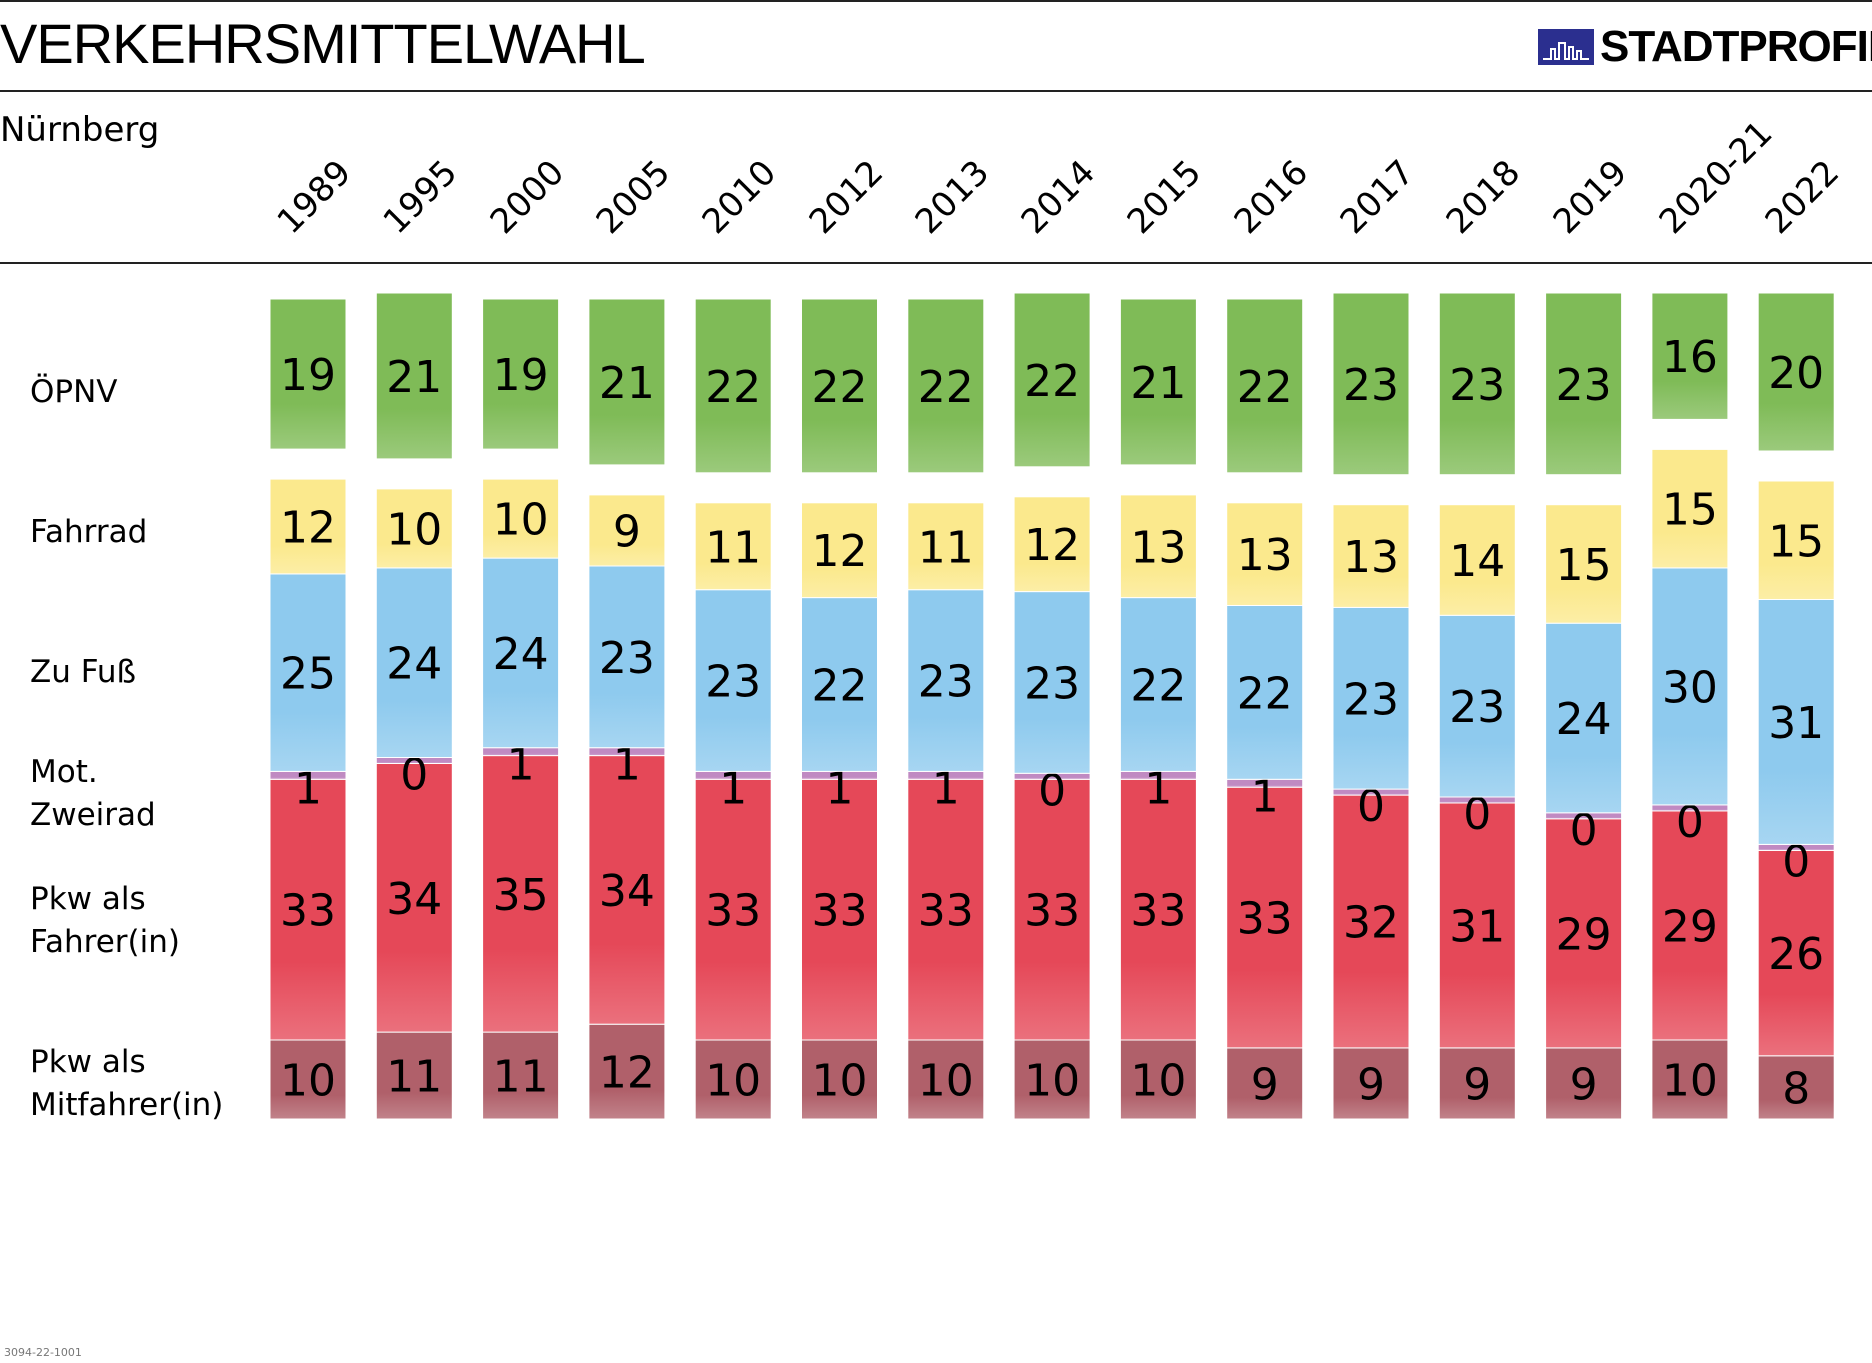 The width and height of the screenshot is (1872, 1363). What do you see at coordinates (1052, 790) in the screenshot?
I see `data-label: 0` at bounding box center [1052, 790].